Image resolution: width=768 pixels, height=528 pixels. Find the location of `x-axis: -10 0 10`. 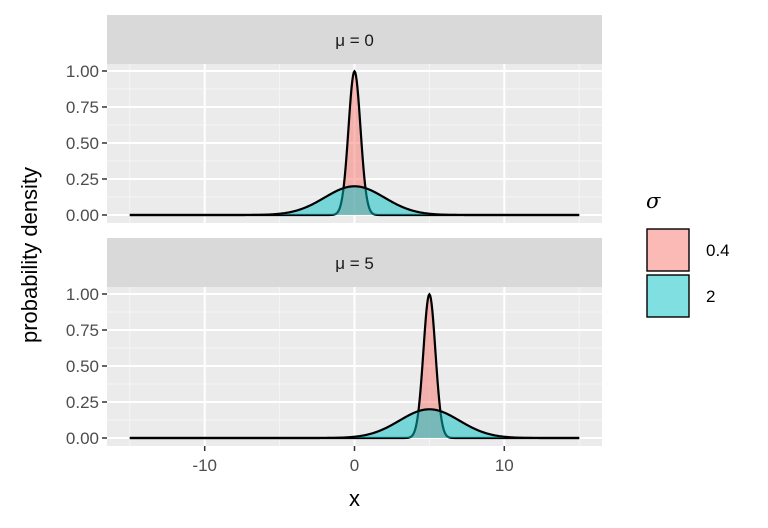

x-axis: -10 0 10 is located at coordinates (353, 460).